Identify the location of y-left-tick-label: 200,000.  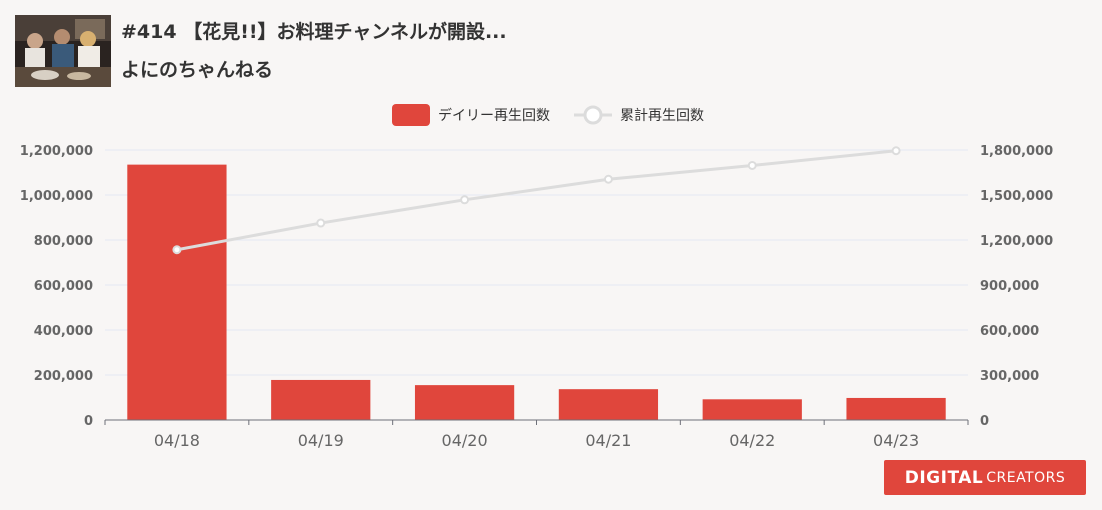
(63, 376).